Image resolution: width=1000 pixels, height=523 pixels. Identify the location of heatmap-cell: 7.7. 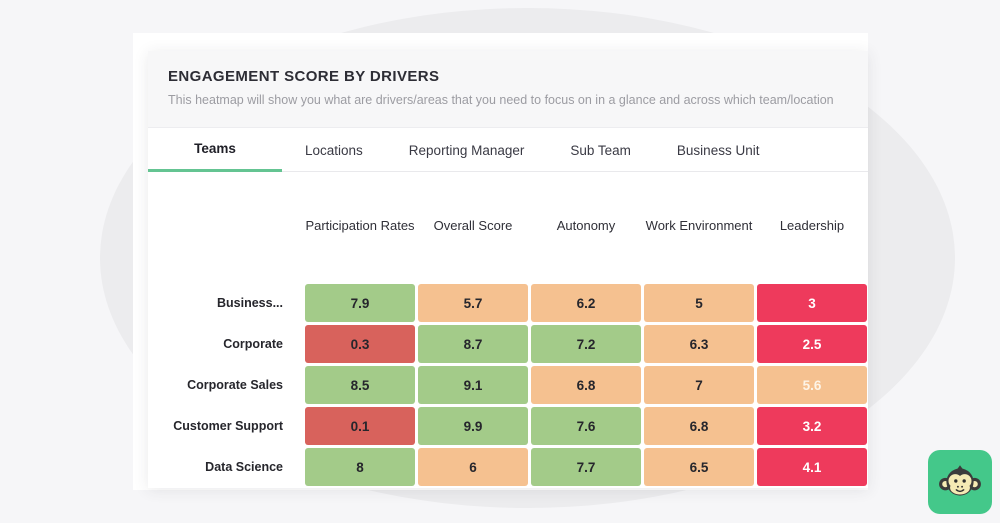
(586, 467).